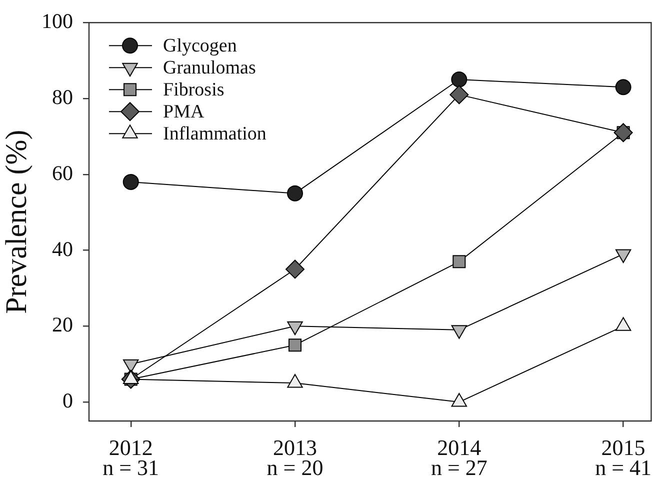 Image resolution: width=664 pixels, height=482 pixels. What do you see at coordinates (295, 457) in the screenshot?
I see `x-tick-label: 2013 n = 20` at bounding box center [295, 457].